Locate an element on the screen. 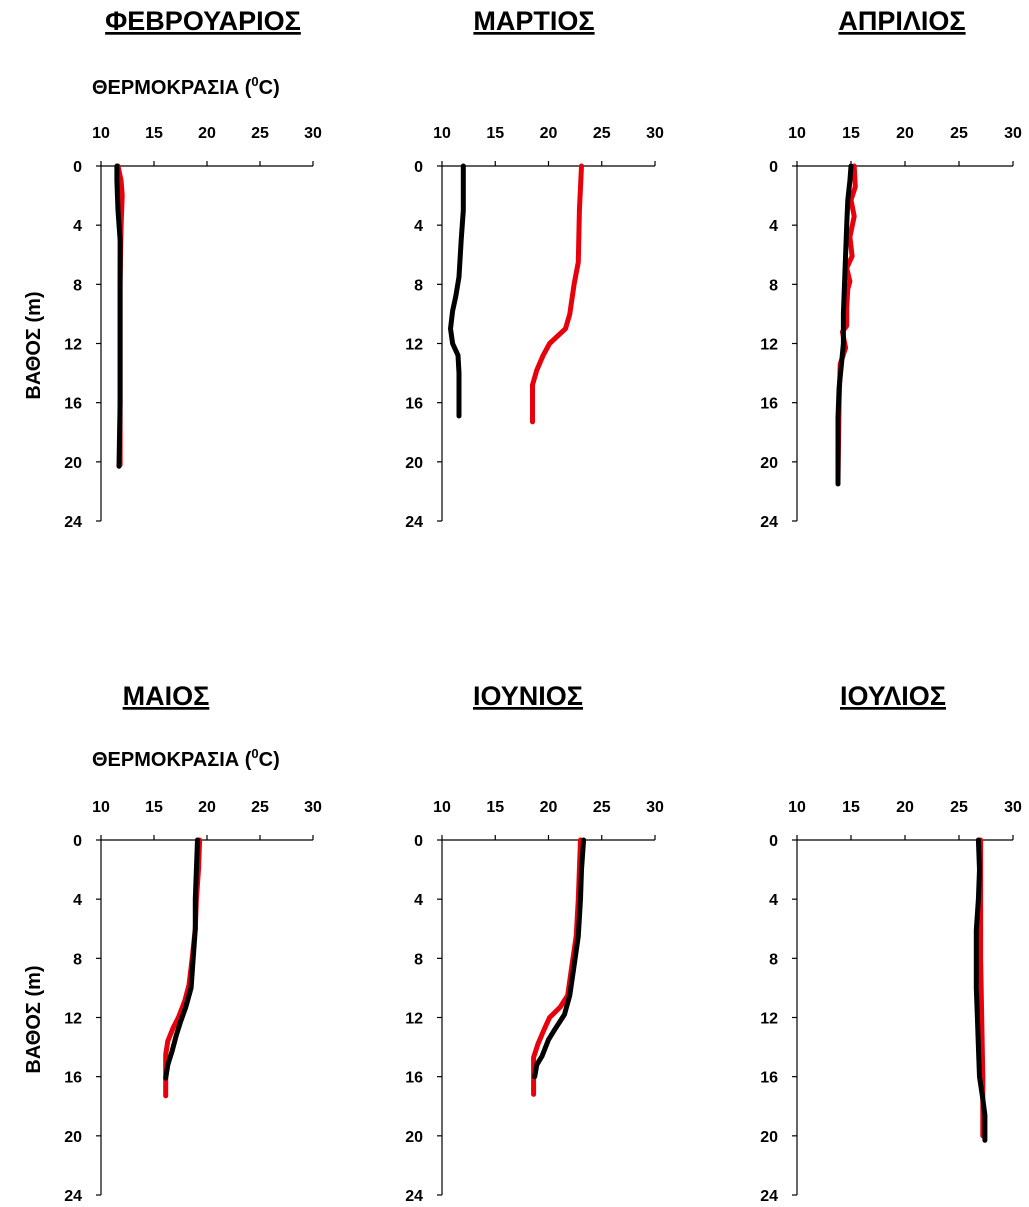  chart-title: ΙΟΥΝΙΟΣ is located at coordinates (528, 696).